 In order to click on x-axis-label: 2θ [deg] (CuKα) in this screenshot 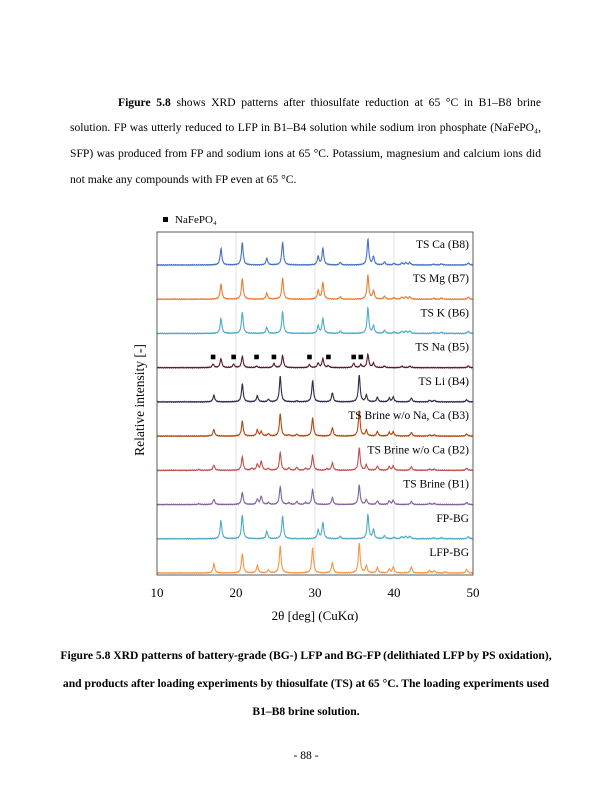, I will do `click(315, 615)`.